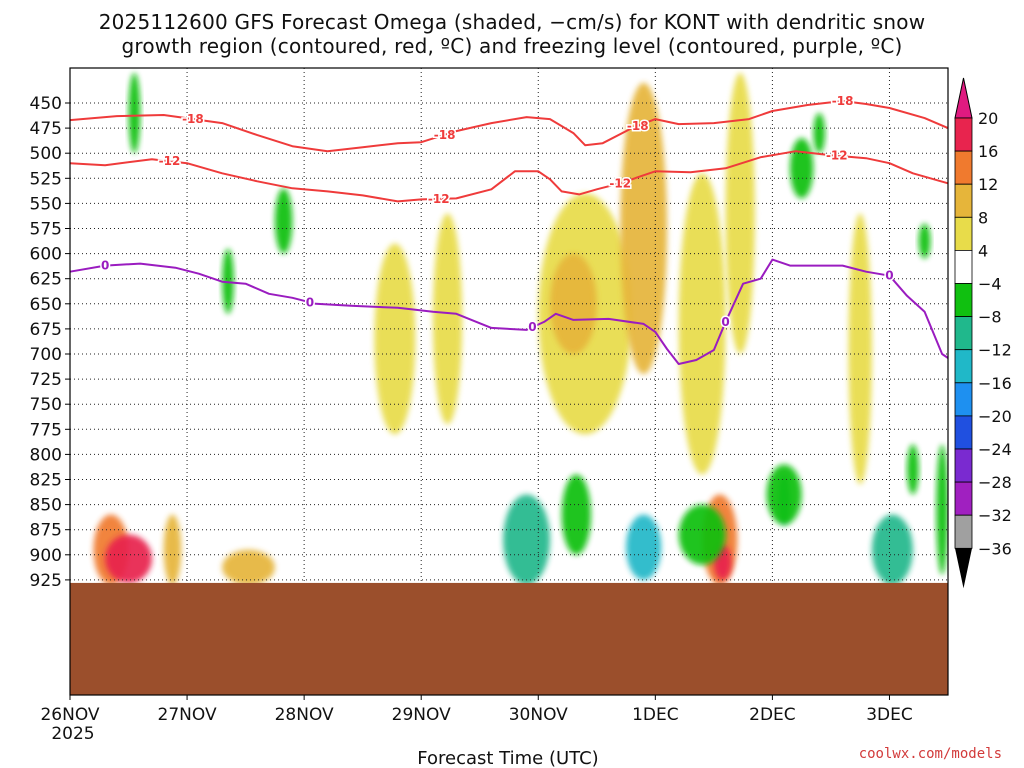 The image size is (1024, 768). I want to click on colorbar-label-0: 20, so click(988, 118).